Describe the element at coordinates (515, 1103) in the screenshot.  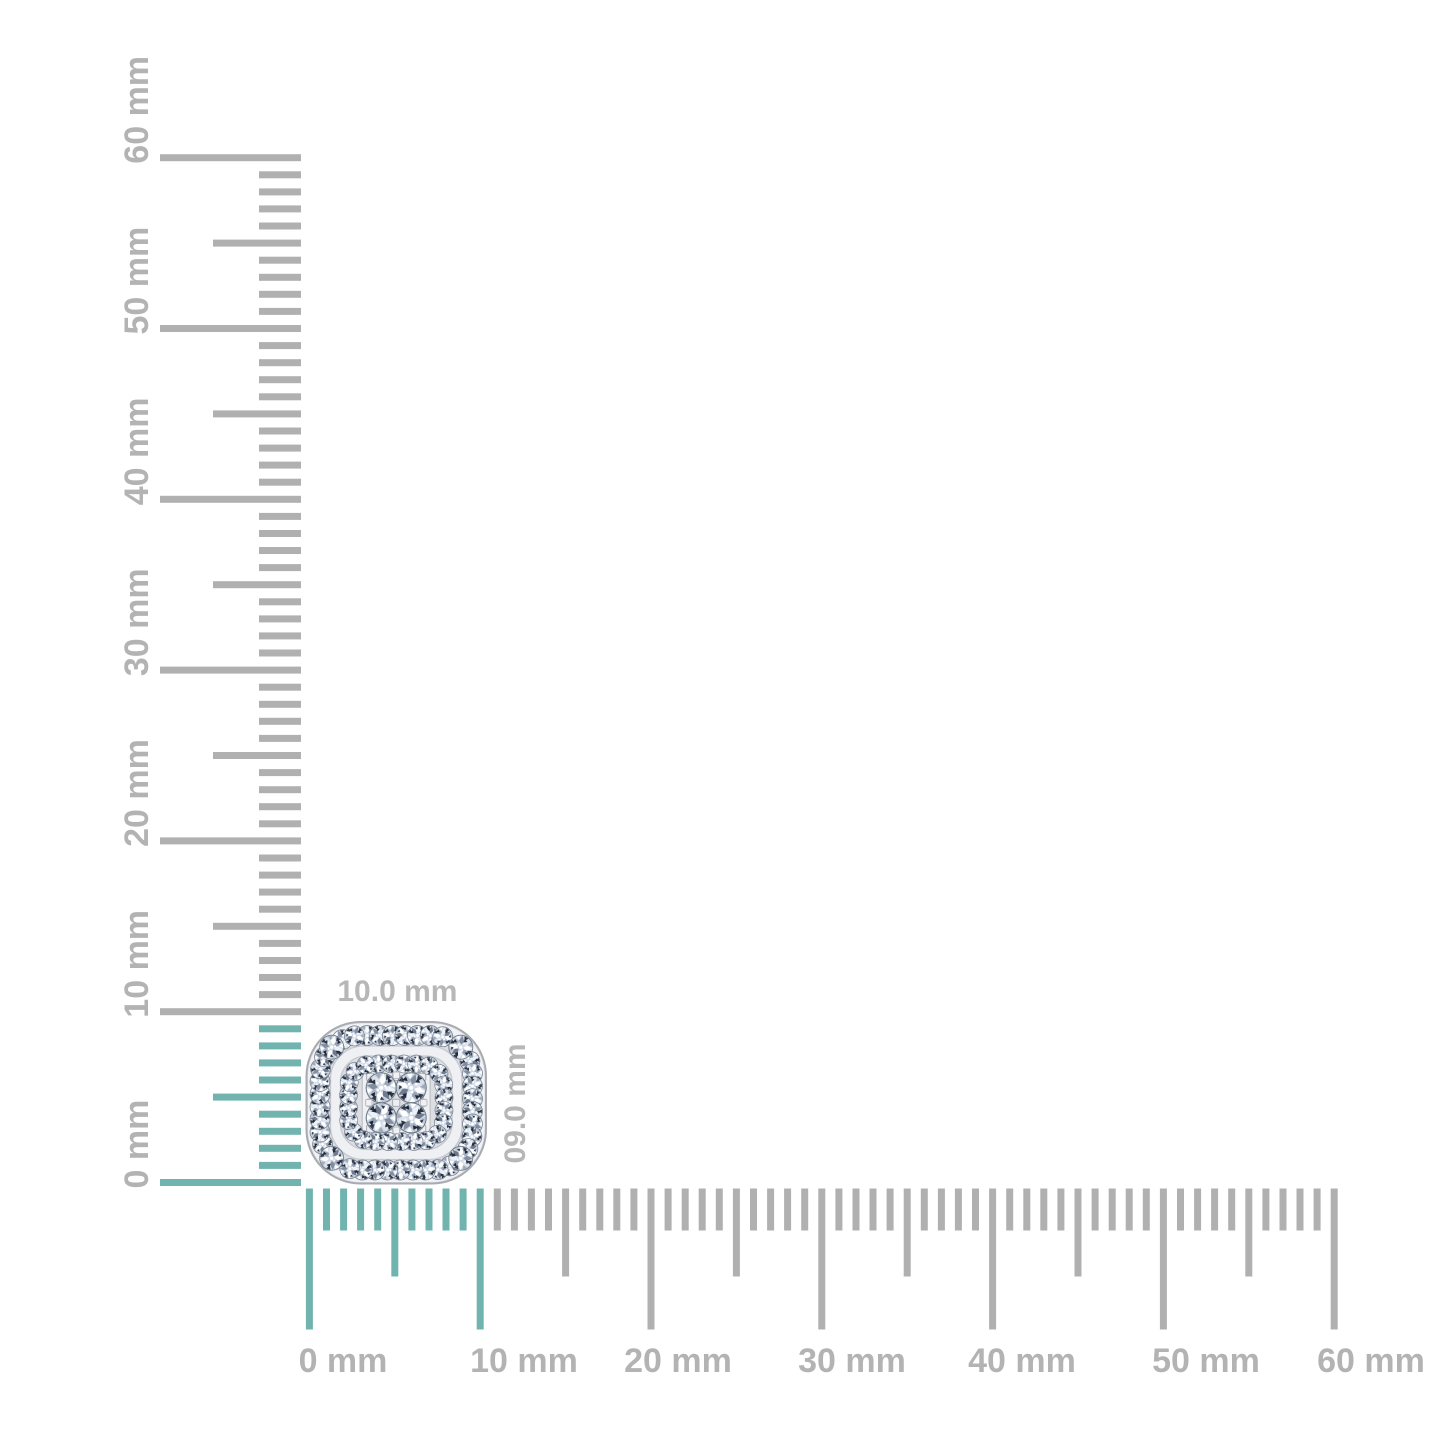
I see `svg-text: 09.0 mm` at that location.